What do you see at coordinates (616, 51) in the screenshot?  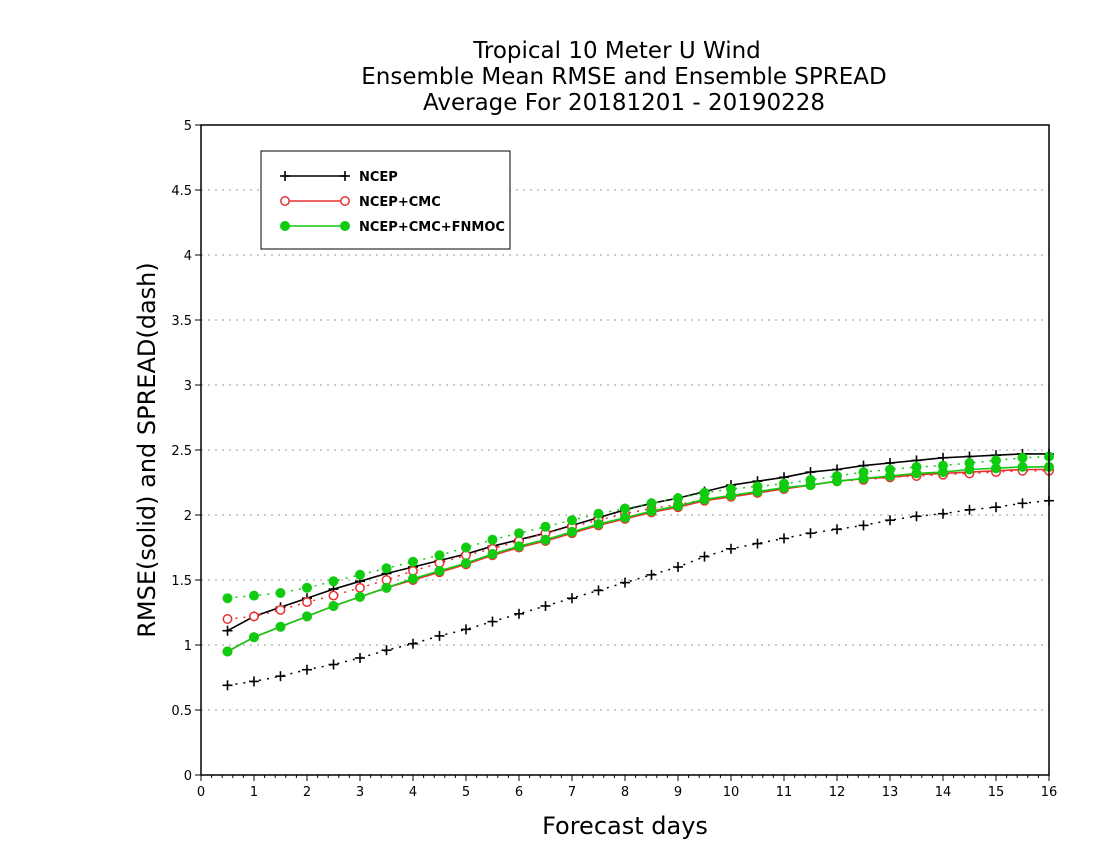 I see `chart-title-line-1: Tropical 10 Meter U Wind` at bounding box center [616, 51].